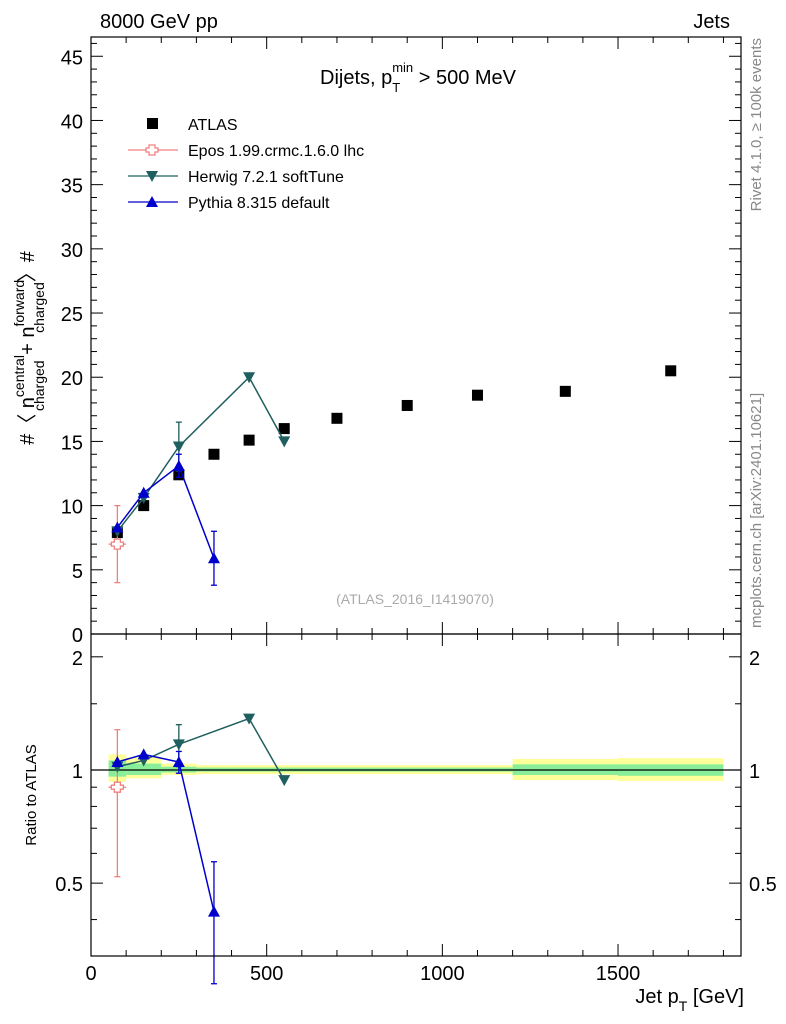 This screenshot has height=1024, width=786. I want to click on y-tick-label: 40, so click(72, 122).